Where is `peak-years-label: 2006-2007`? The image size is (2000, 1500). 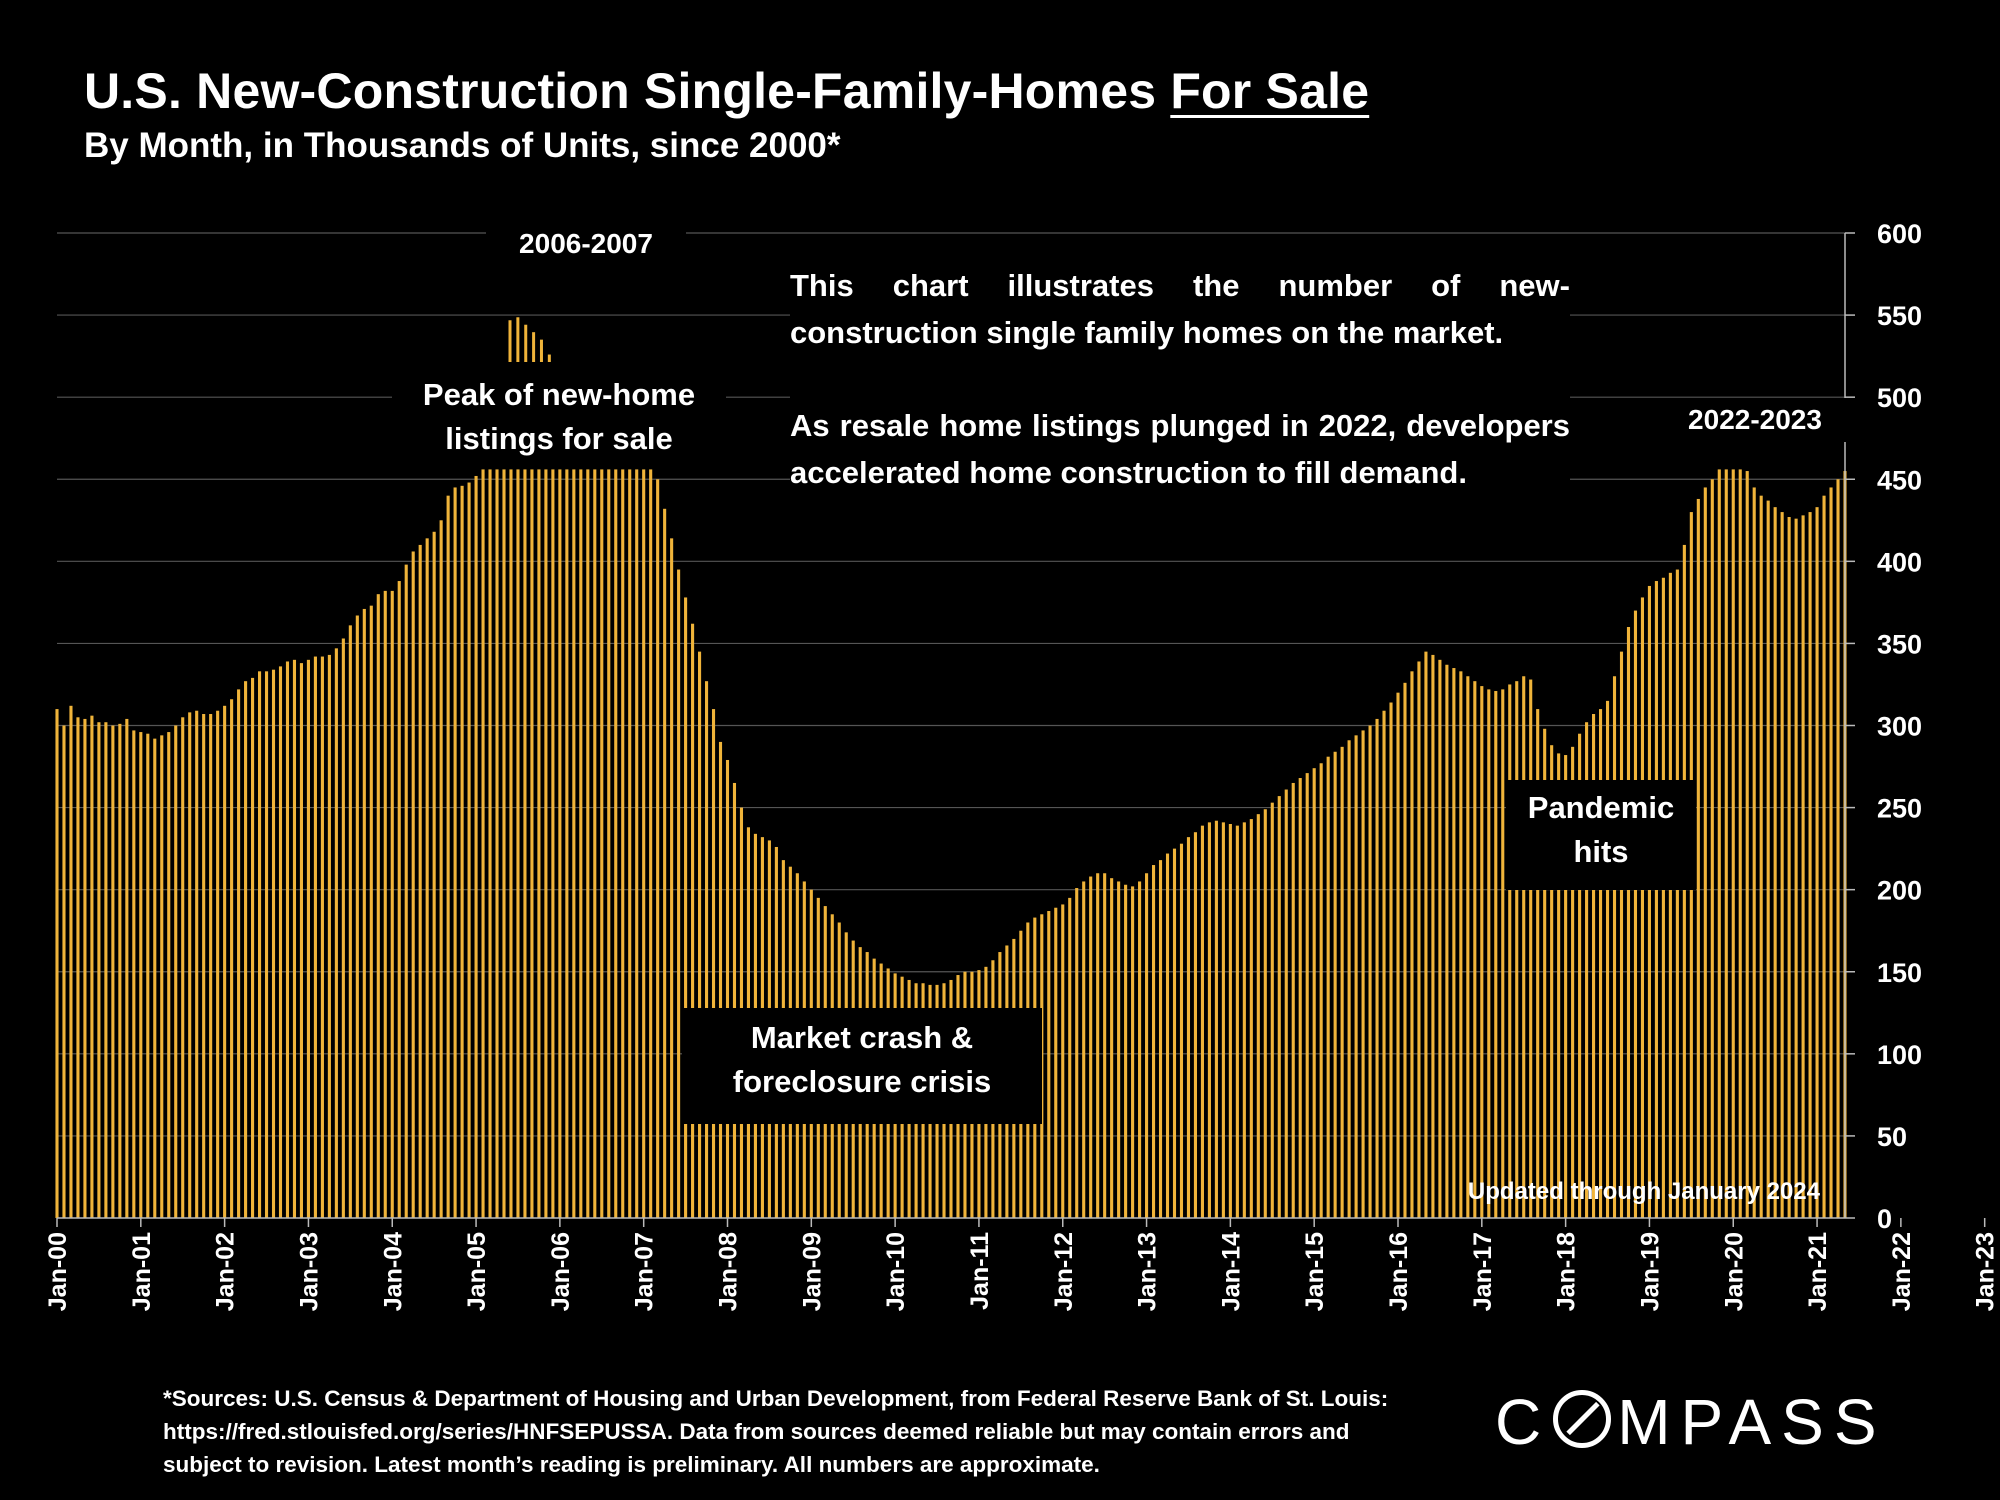 peak-years-label: 2006-2007 is located at coordinates (586, 244).